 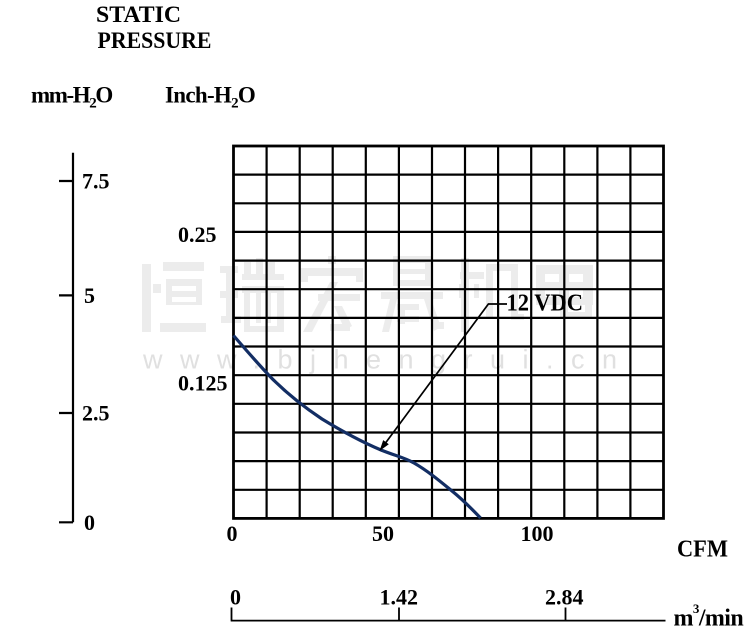 What do you see at coordinates (71, 96) in the screenshot?
I see `svg-text: mm-H2O` at bounding box center [71, 96].